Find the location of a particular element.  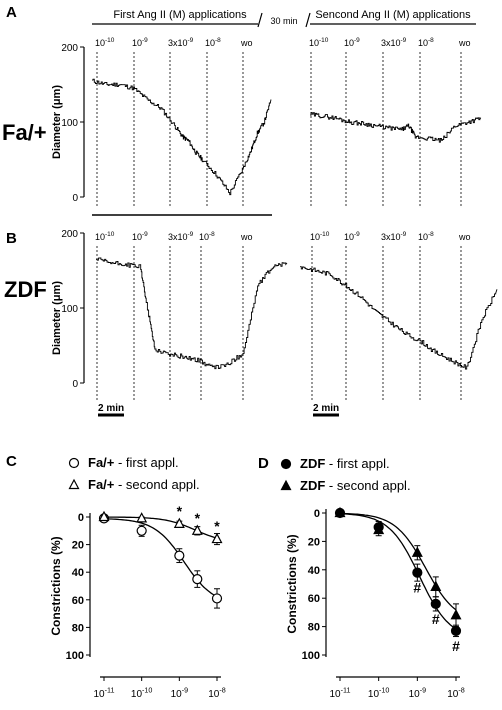

panel-a-first-trace is located at coordinates (182, 137).